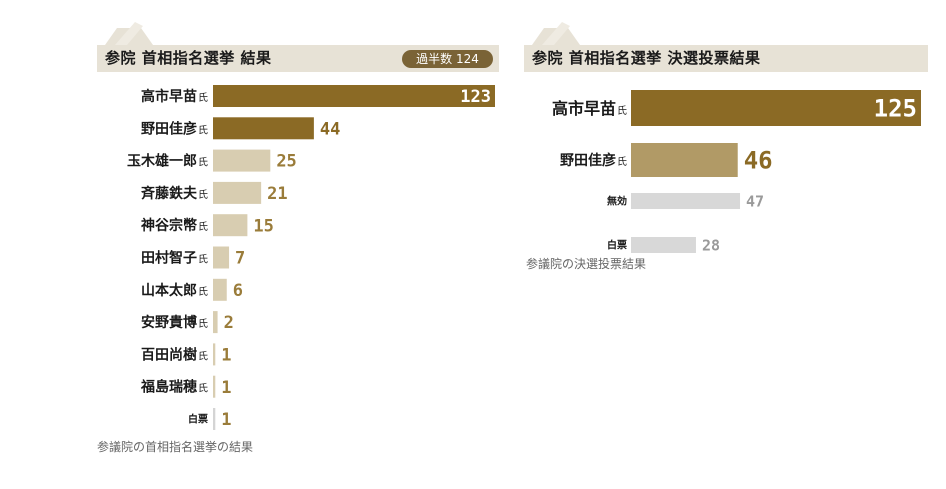 The height and width of the screenshot is (489, 946). What do you see at coordinates (556, 33) in the screenshot?
I see `runoff-deco` at bounding box center [556, 33].